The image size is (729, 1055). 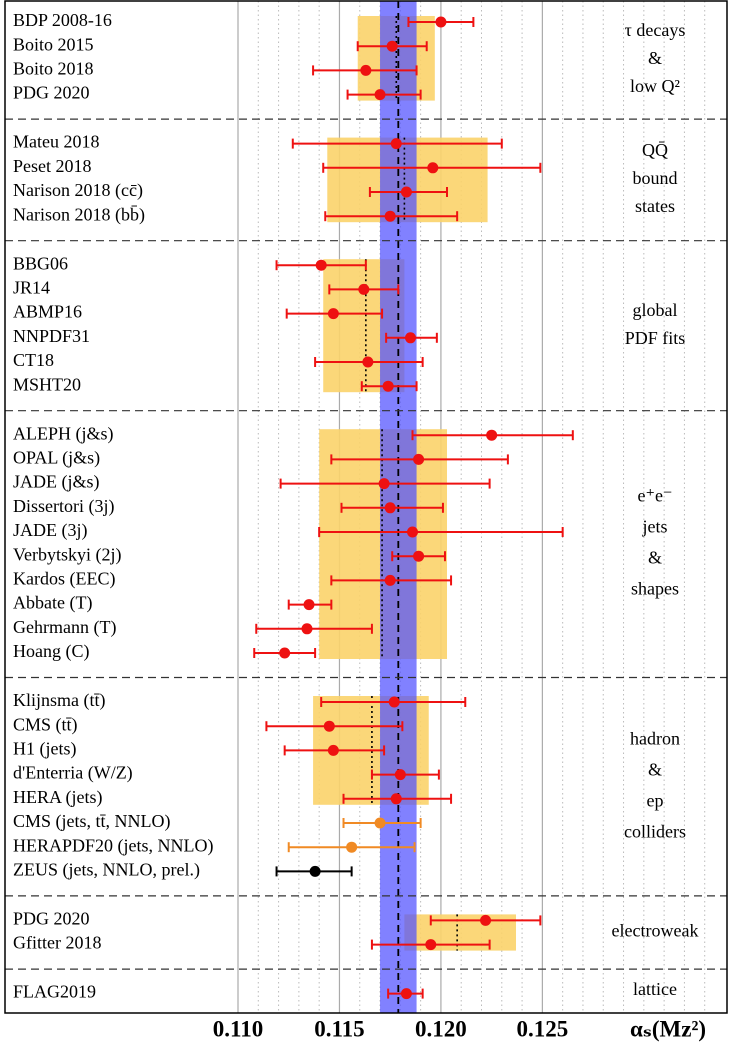 What do you see at coordinates (40, 263) in the screenshot?
I see `row-label: BBG06` at bounding box center [40, 263].